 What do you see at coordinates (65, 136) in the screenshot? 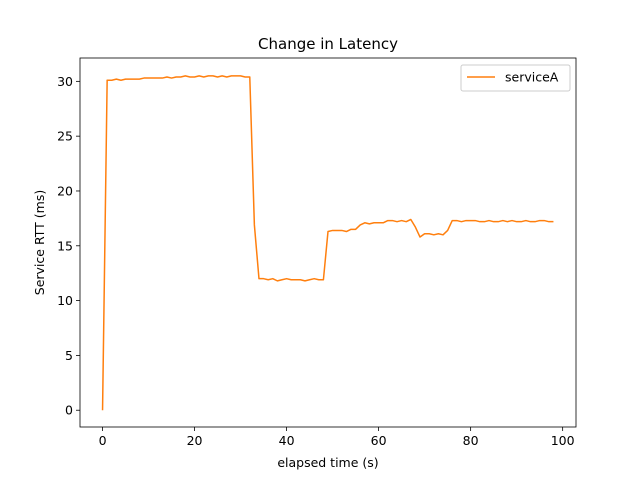
I see `y-tick-label: 25` at bounding box center [65, 136].